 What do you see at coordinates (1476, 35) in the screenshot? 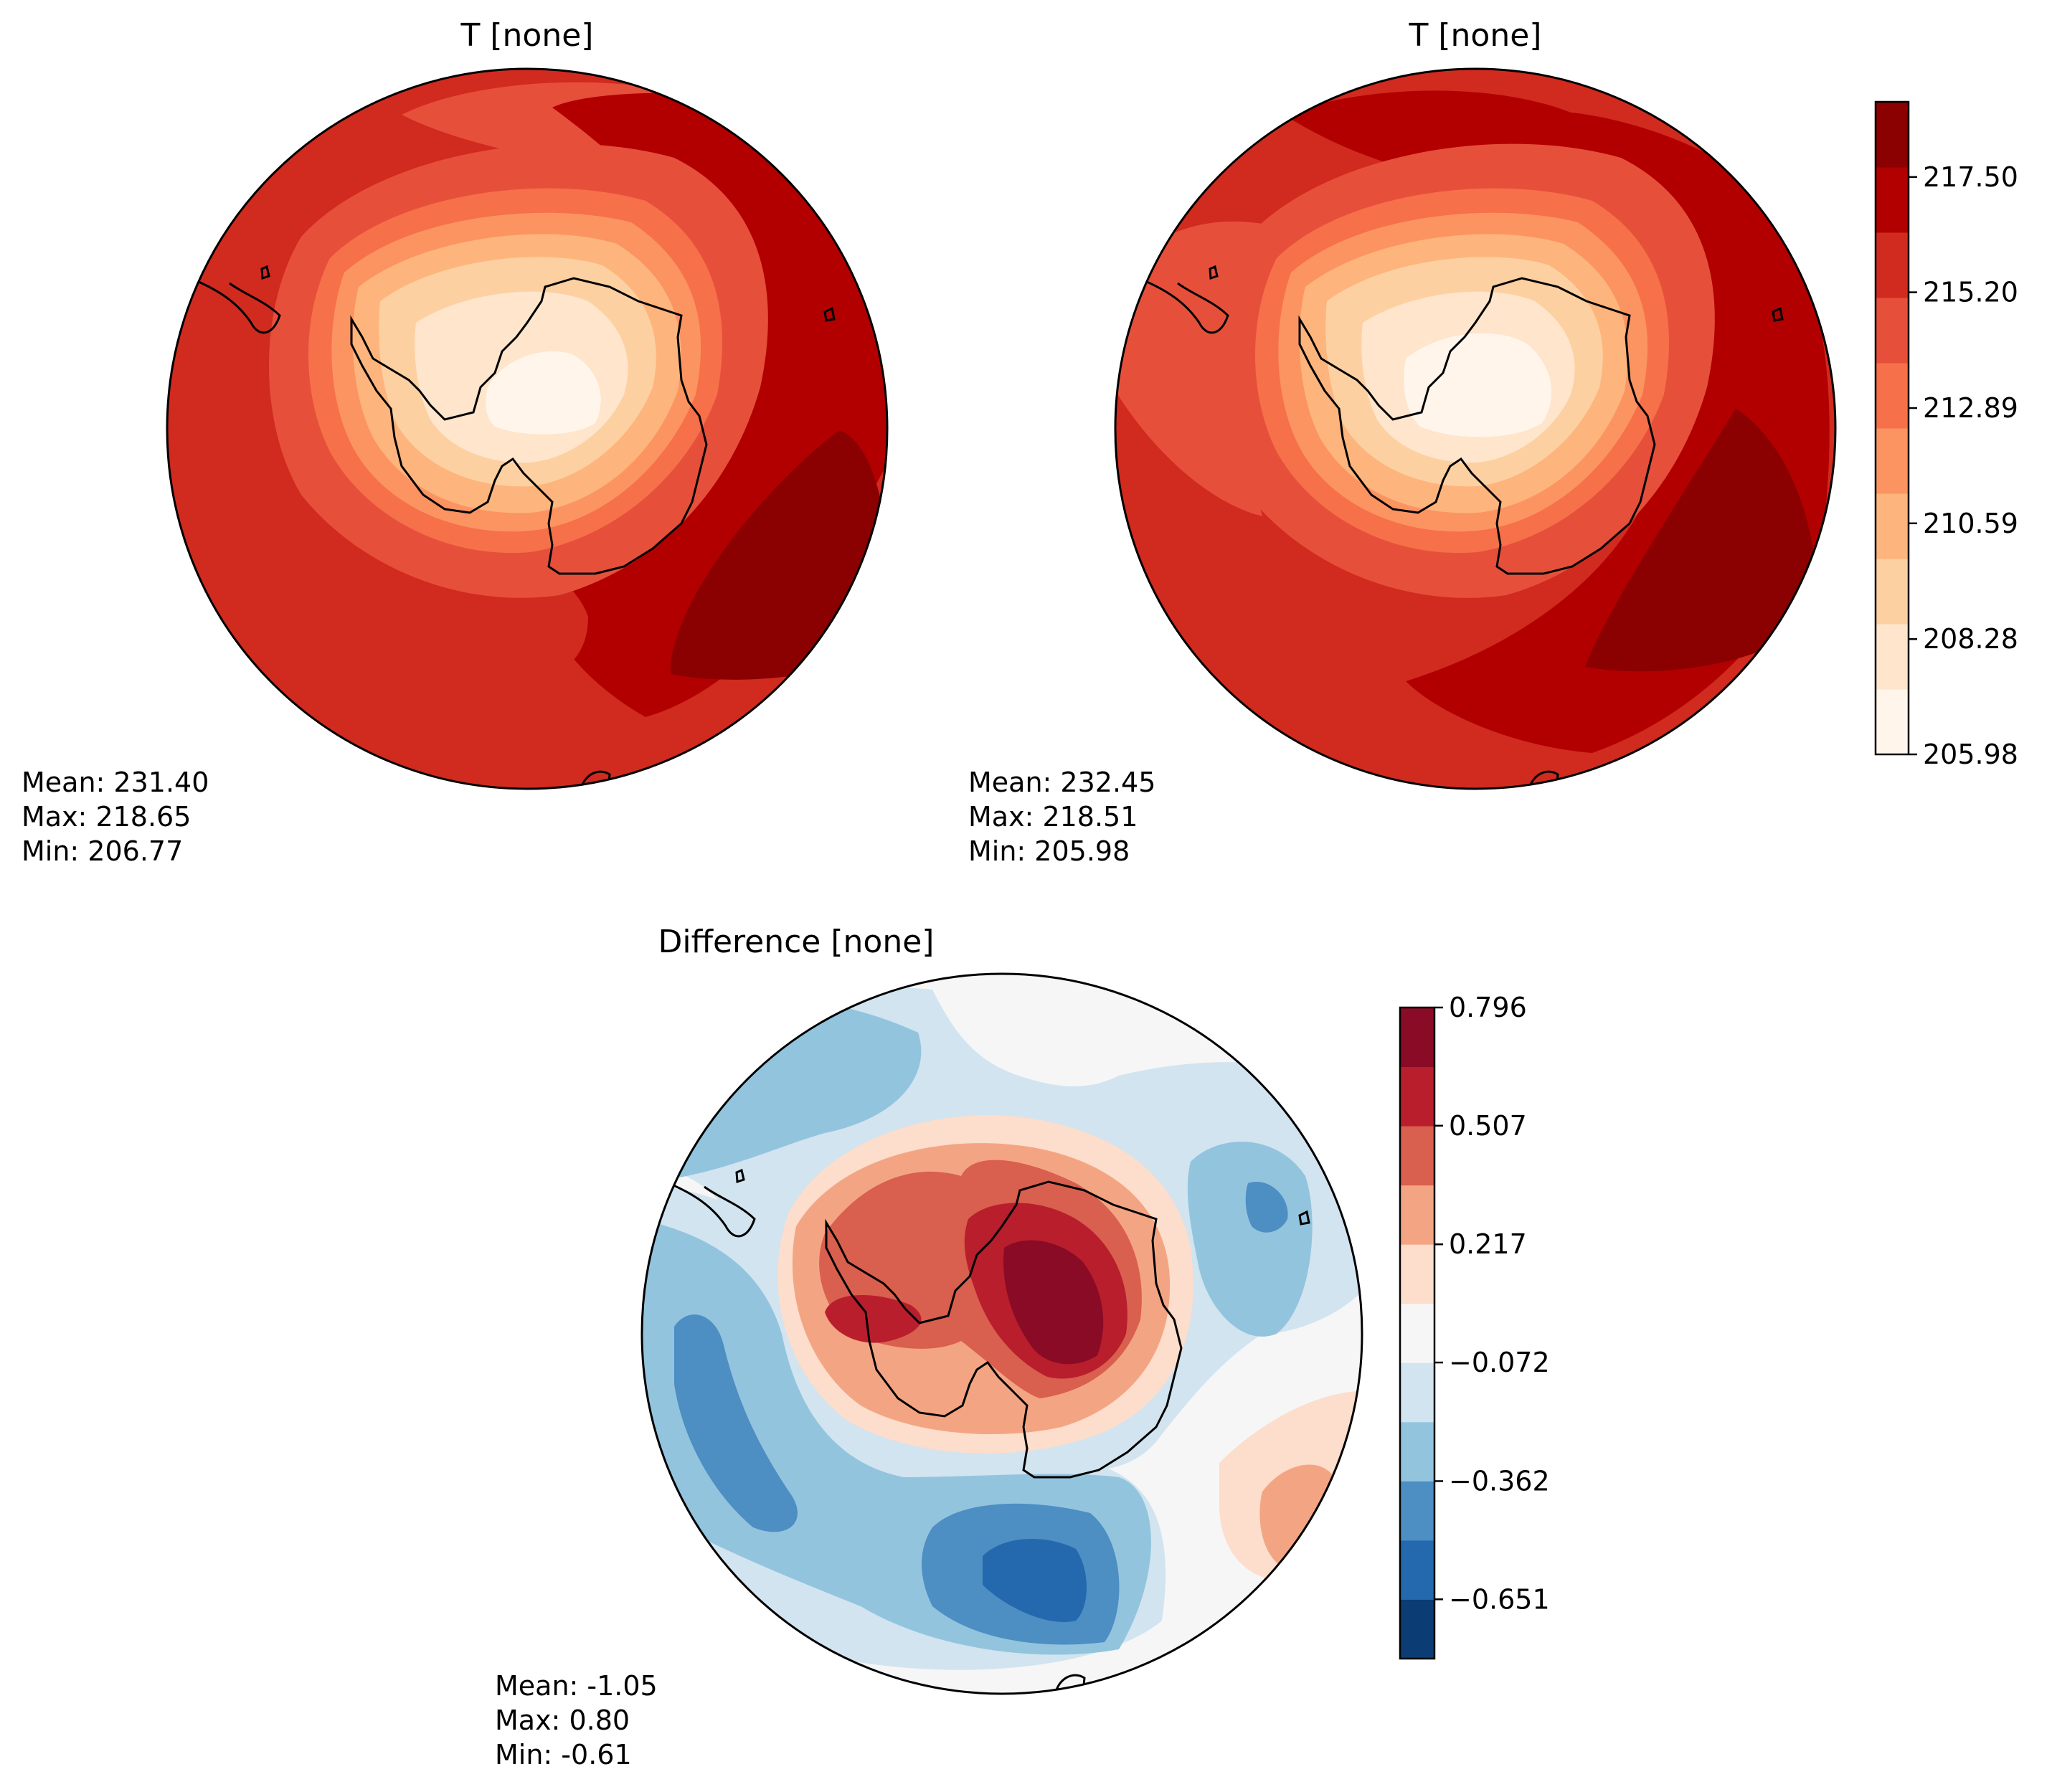
I see `map-right-title: T [none]` at bounding box center [1476, 35].